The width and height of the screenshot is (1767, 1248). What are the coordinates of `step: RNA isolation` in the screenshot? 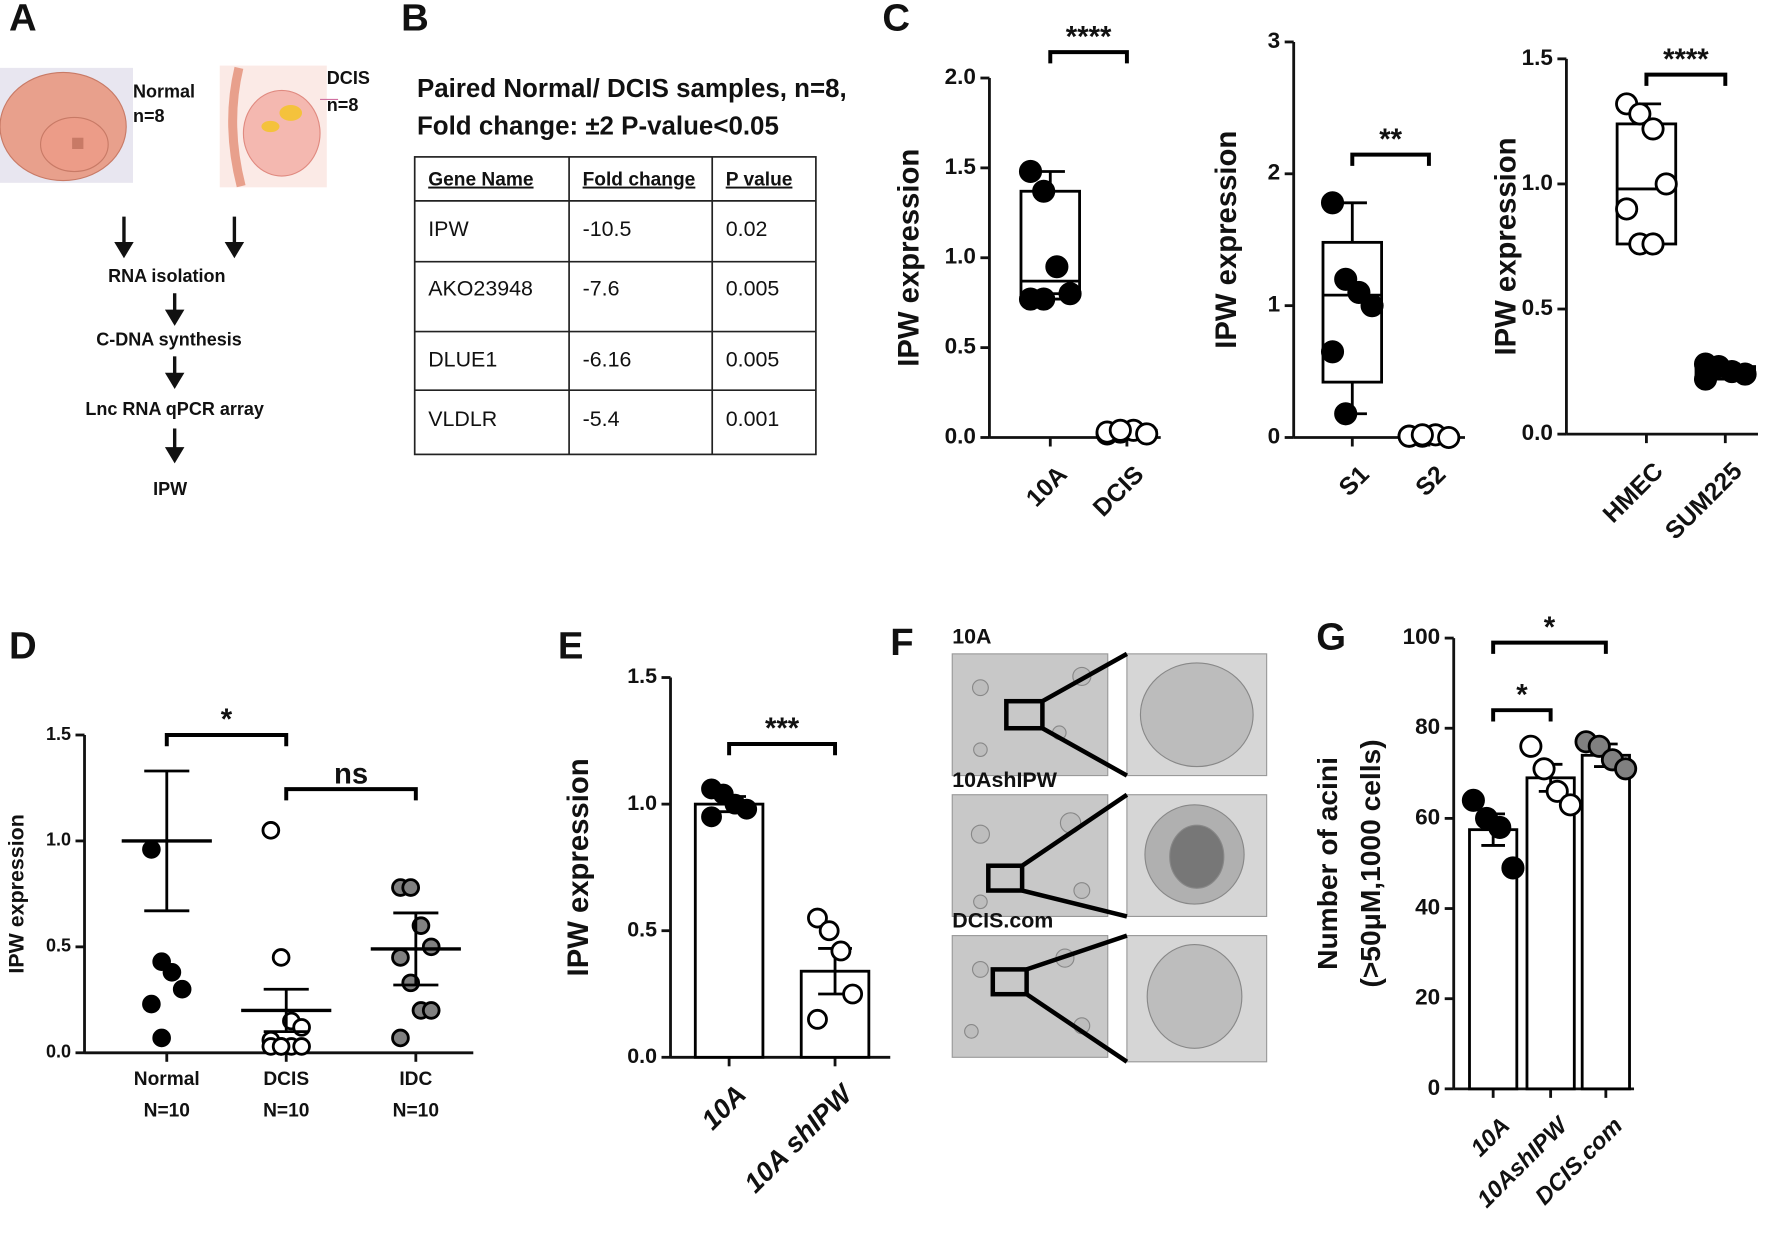 It's located at (166, 276).